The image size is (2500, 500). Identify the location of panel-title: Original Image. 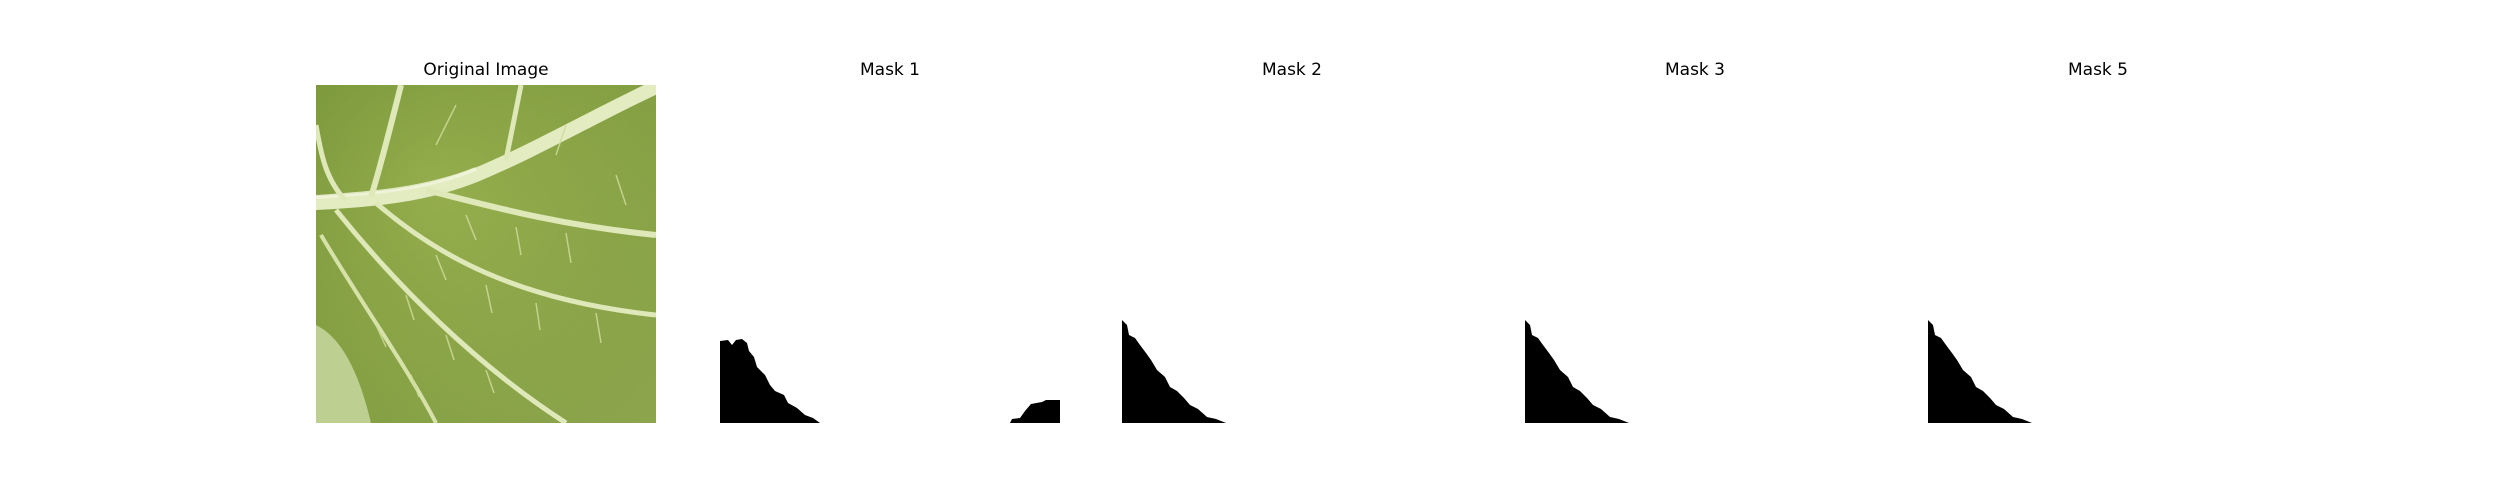
(486, 70).